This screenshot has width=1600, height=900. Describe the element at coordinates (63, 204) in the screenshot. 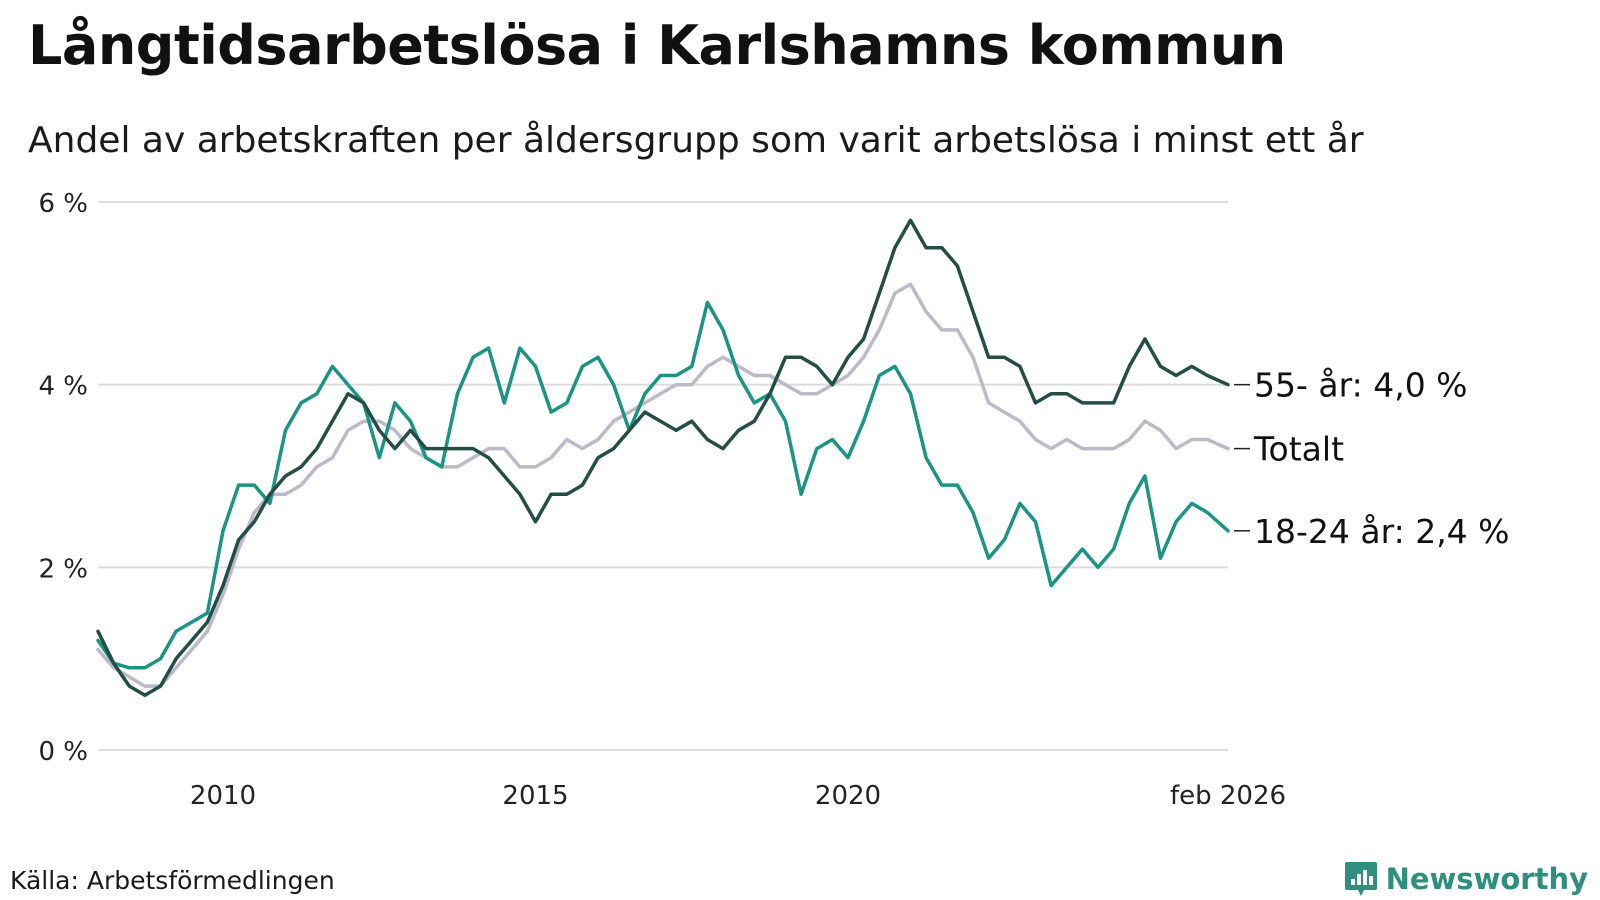

I see `y-tick-label: 6 %` at that location.